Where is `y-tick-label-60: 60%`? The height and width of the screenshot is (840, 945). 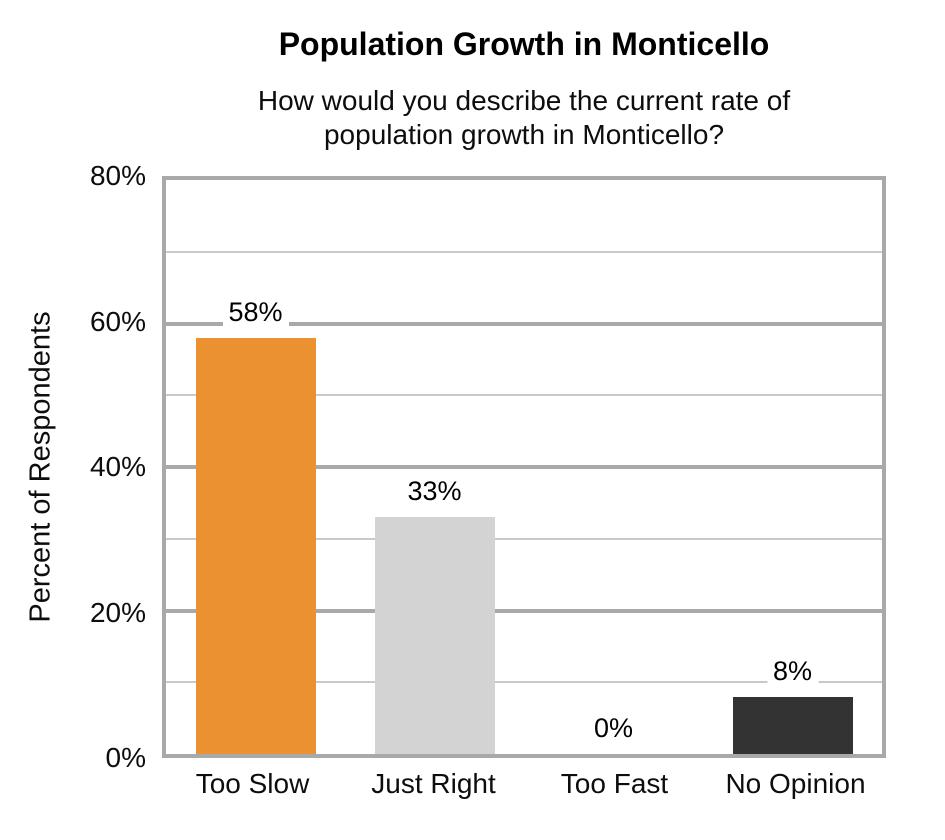 y-tick-label-60: 60% is located at coordinates (117, 321).